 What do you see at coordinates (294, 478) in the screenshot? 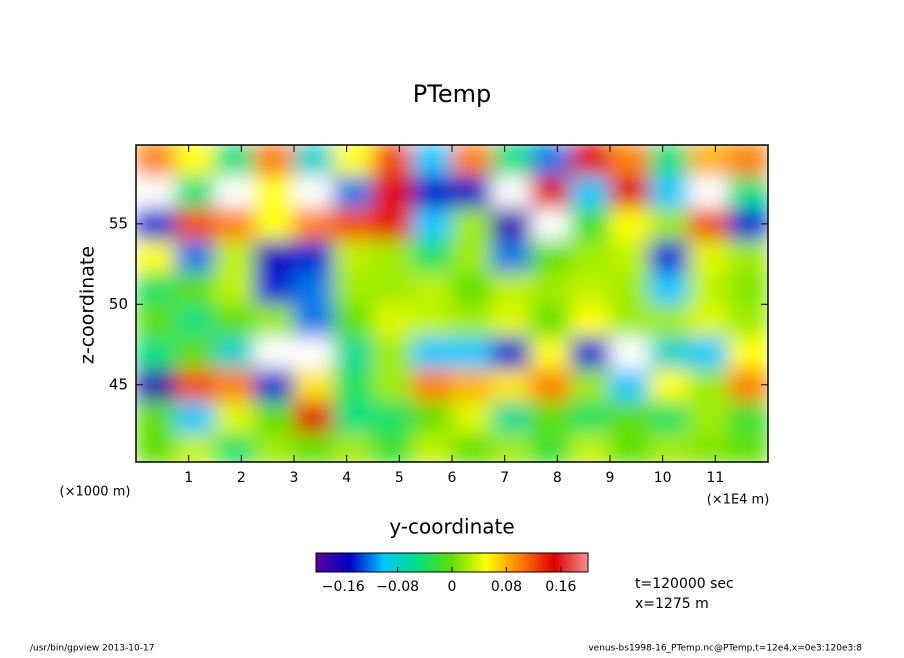
I see `x-tick-label: 3` at bounding box center [294, 478].